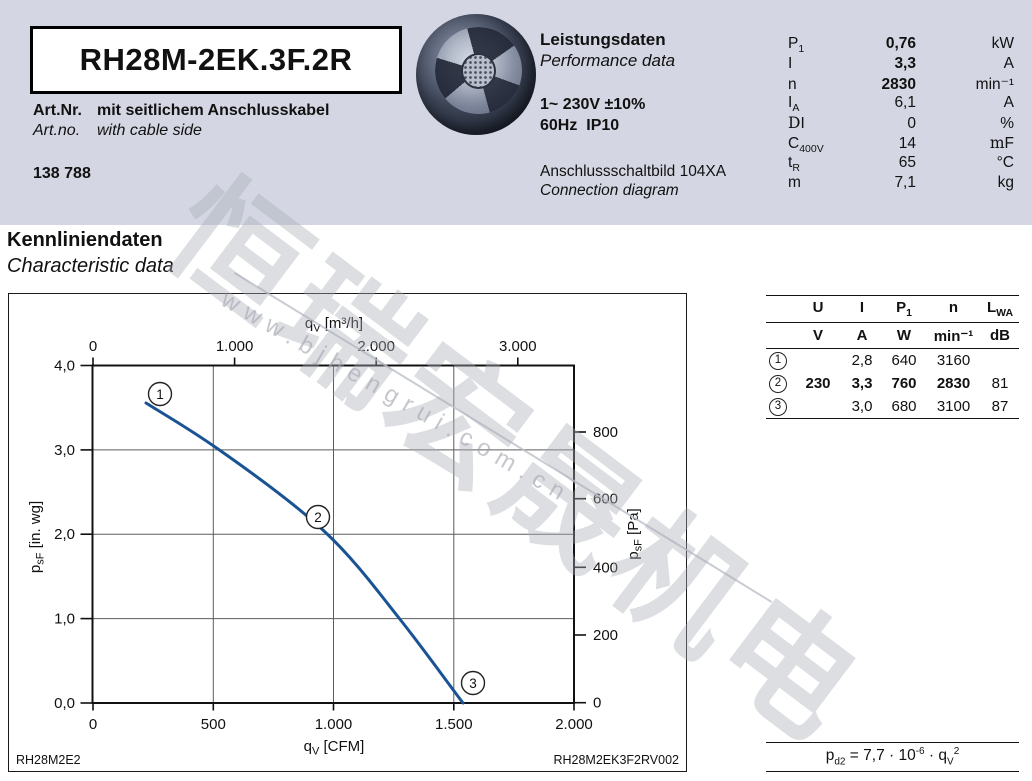 Image resolution: width=1032 pixels, height=781 pixels. I want to click on perf-unit: A, so click(1008, 63).